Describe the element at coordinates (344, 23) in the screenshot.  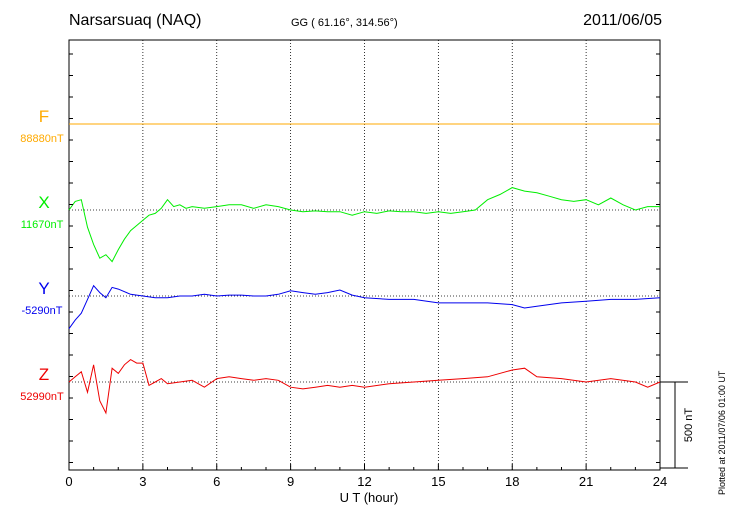
I see `station-coordinates: GG ( 61.16°, 314.56°)` at that location.